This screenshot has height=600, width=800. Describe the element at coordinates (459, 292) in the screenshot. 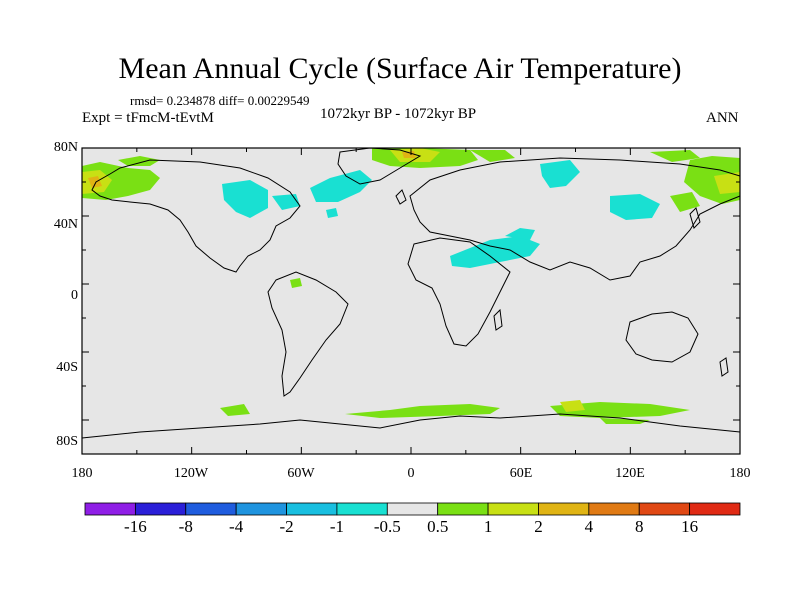

I see `coastline-africa` at that location.